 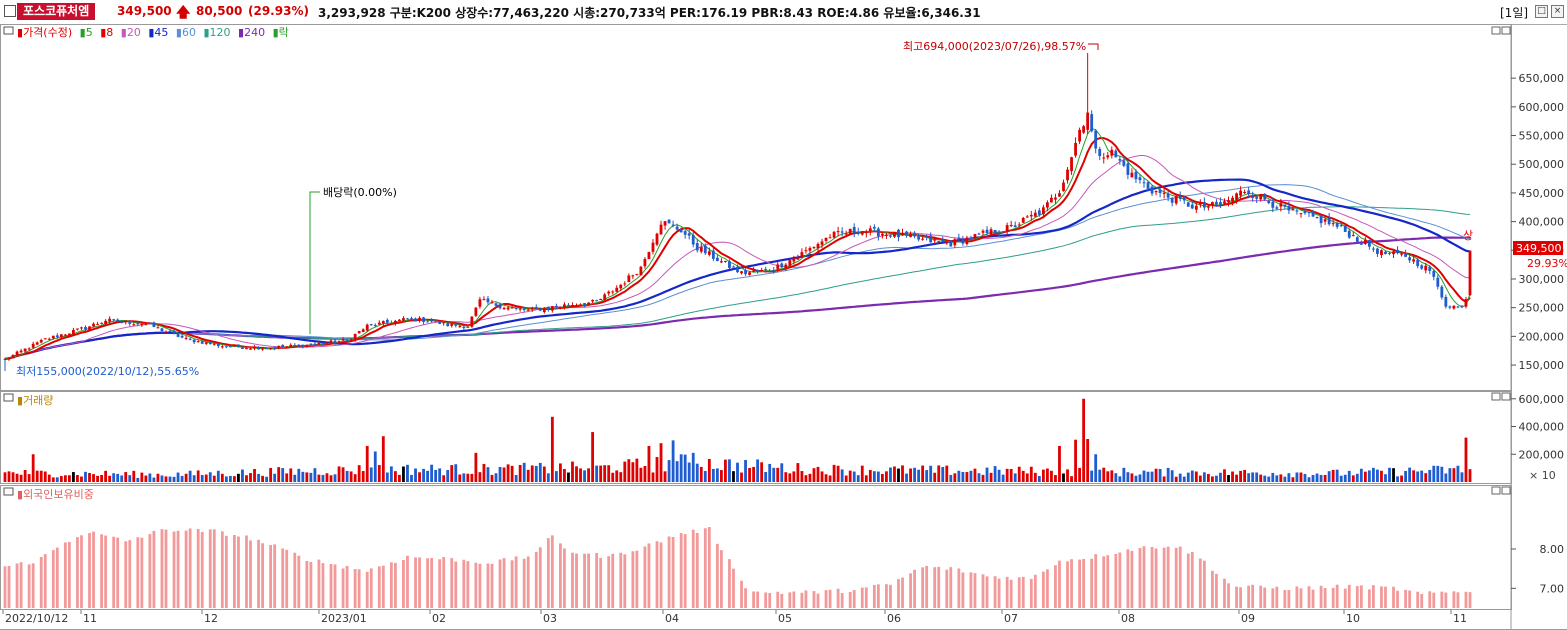 What do you see at coordinates (1541, 11) in the screenshot?
I see `restore-button: □` at bounding box center [1541, 11].